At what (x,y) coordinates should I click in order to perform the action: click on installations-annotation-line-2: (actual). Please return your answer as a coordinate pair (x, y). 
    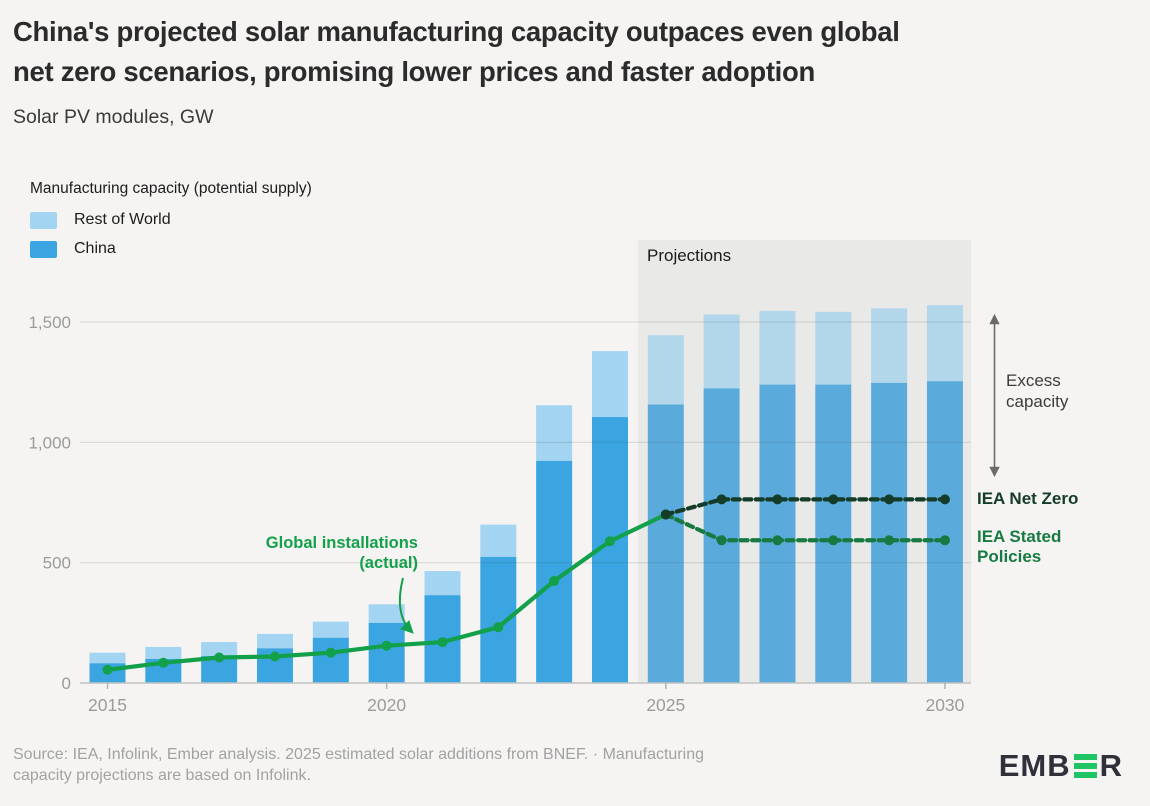
    Looking at the image, I should click on (388, 563).